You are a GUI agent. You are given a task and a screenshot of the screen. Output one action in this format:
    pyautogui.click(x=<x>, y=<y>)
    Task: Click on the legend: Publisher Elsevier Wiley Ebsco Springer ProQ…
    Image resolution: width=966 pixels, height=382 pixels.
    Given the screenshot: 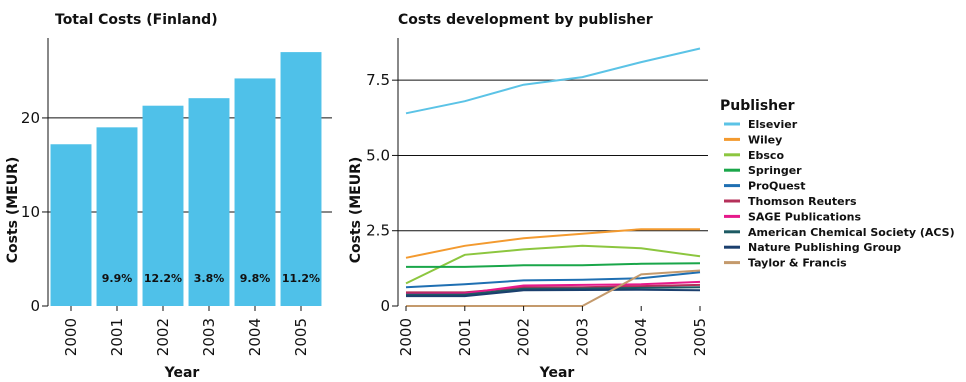 What is the action you would take?
    pyautogui.click(x=837, y=184)
    